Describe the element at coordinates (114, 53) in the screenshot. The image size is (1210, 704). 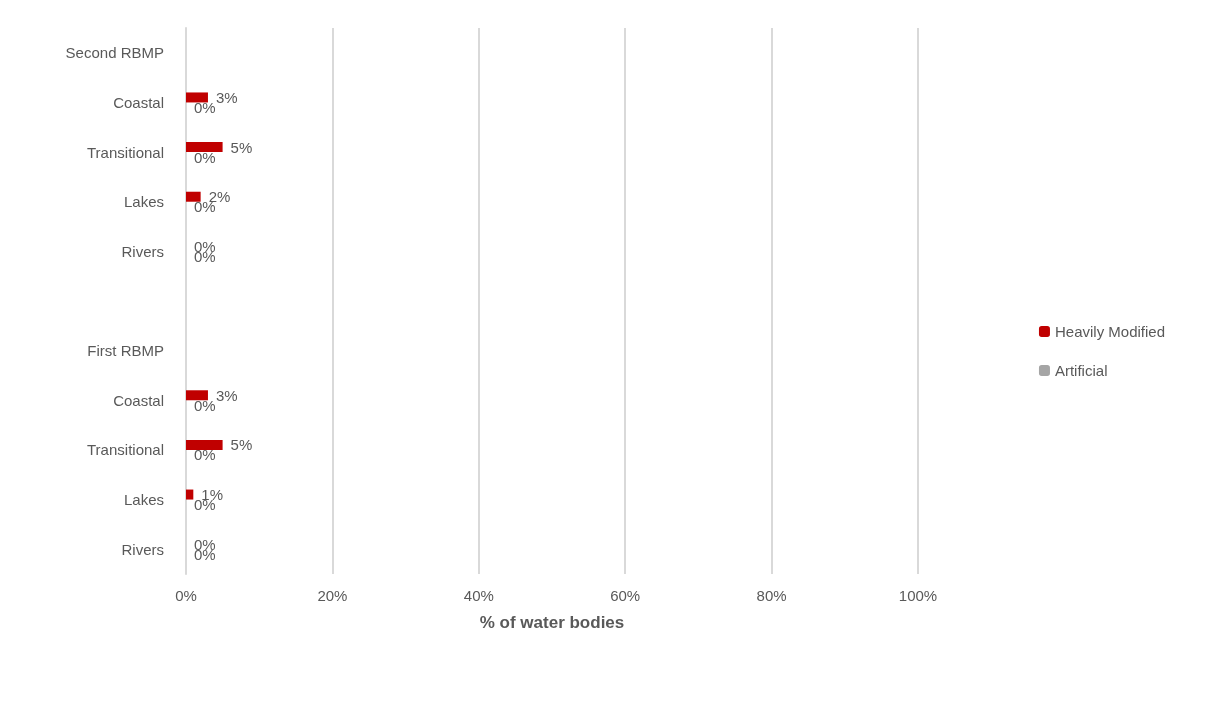
I see `y-tick-label: Second RBMP` at that location.